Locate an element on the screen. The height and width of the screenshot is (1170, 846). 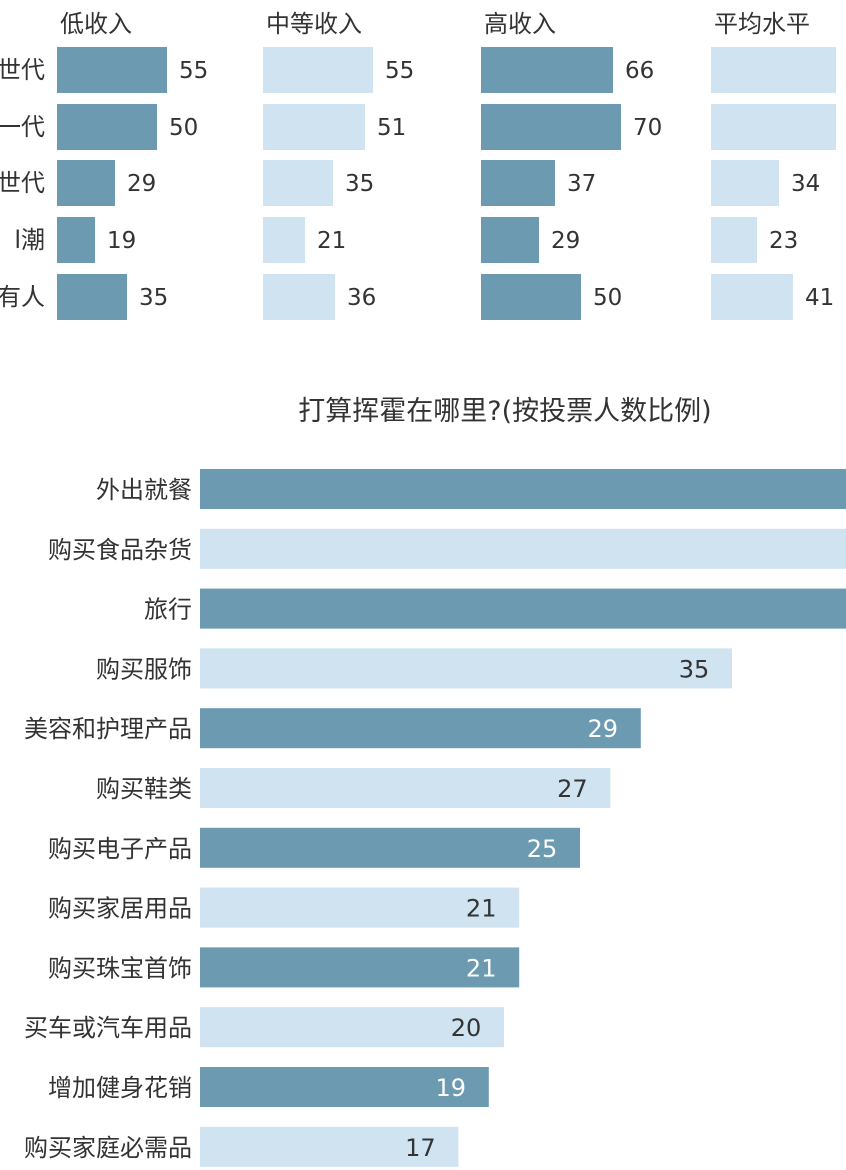
category-label: 购买食品杂货 is located at coordinates (120, 550).